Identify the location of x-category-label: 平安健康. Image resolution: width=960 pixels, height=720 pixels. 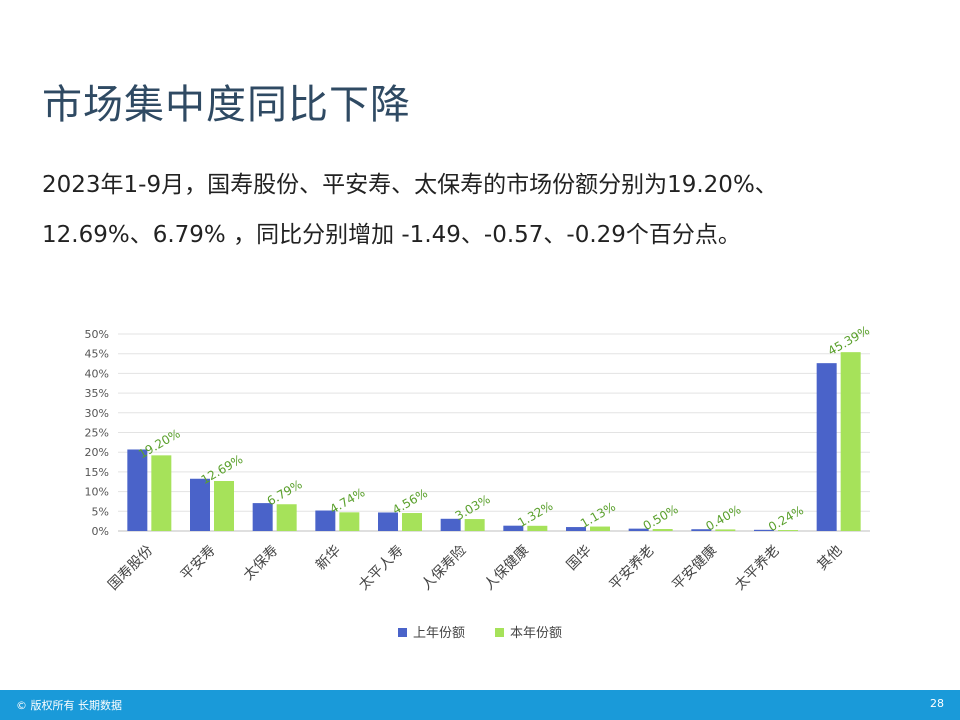
(695, 568).